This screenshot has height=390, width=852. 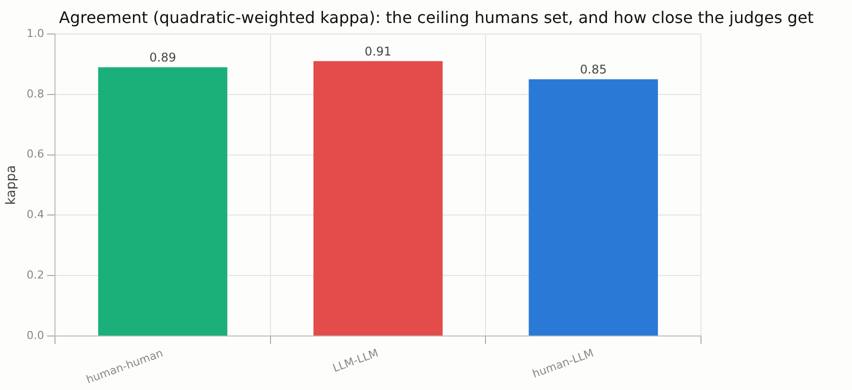 What do you see at coordinates (378, 51) in the screenshot?
I see `data-label: 0.91` at bounding box center [378, 51].